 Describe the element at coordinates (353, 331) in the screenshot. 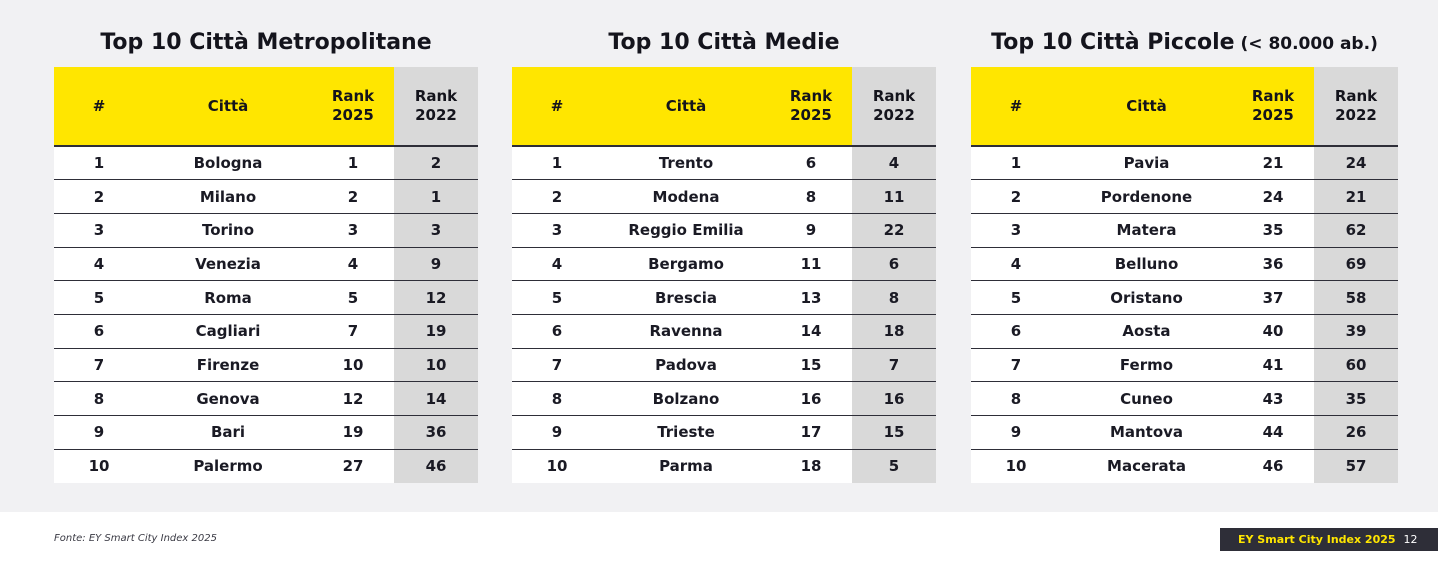

I see `rank-2025: 7` at that location.